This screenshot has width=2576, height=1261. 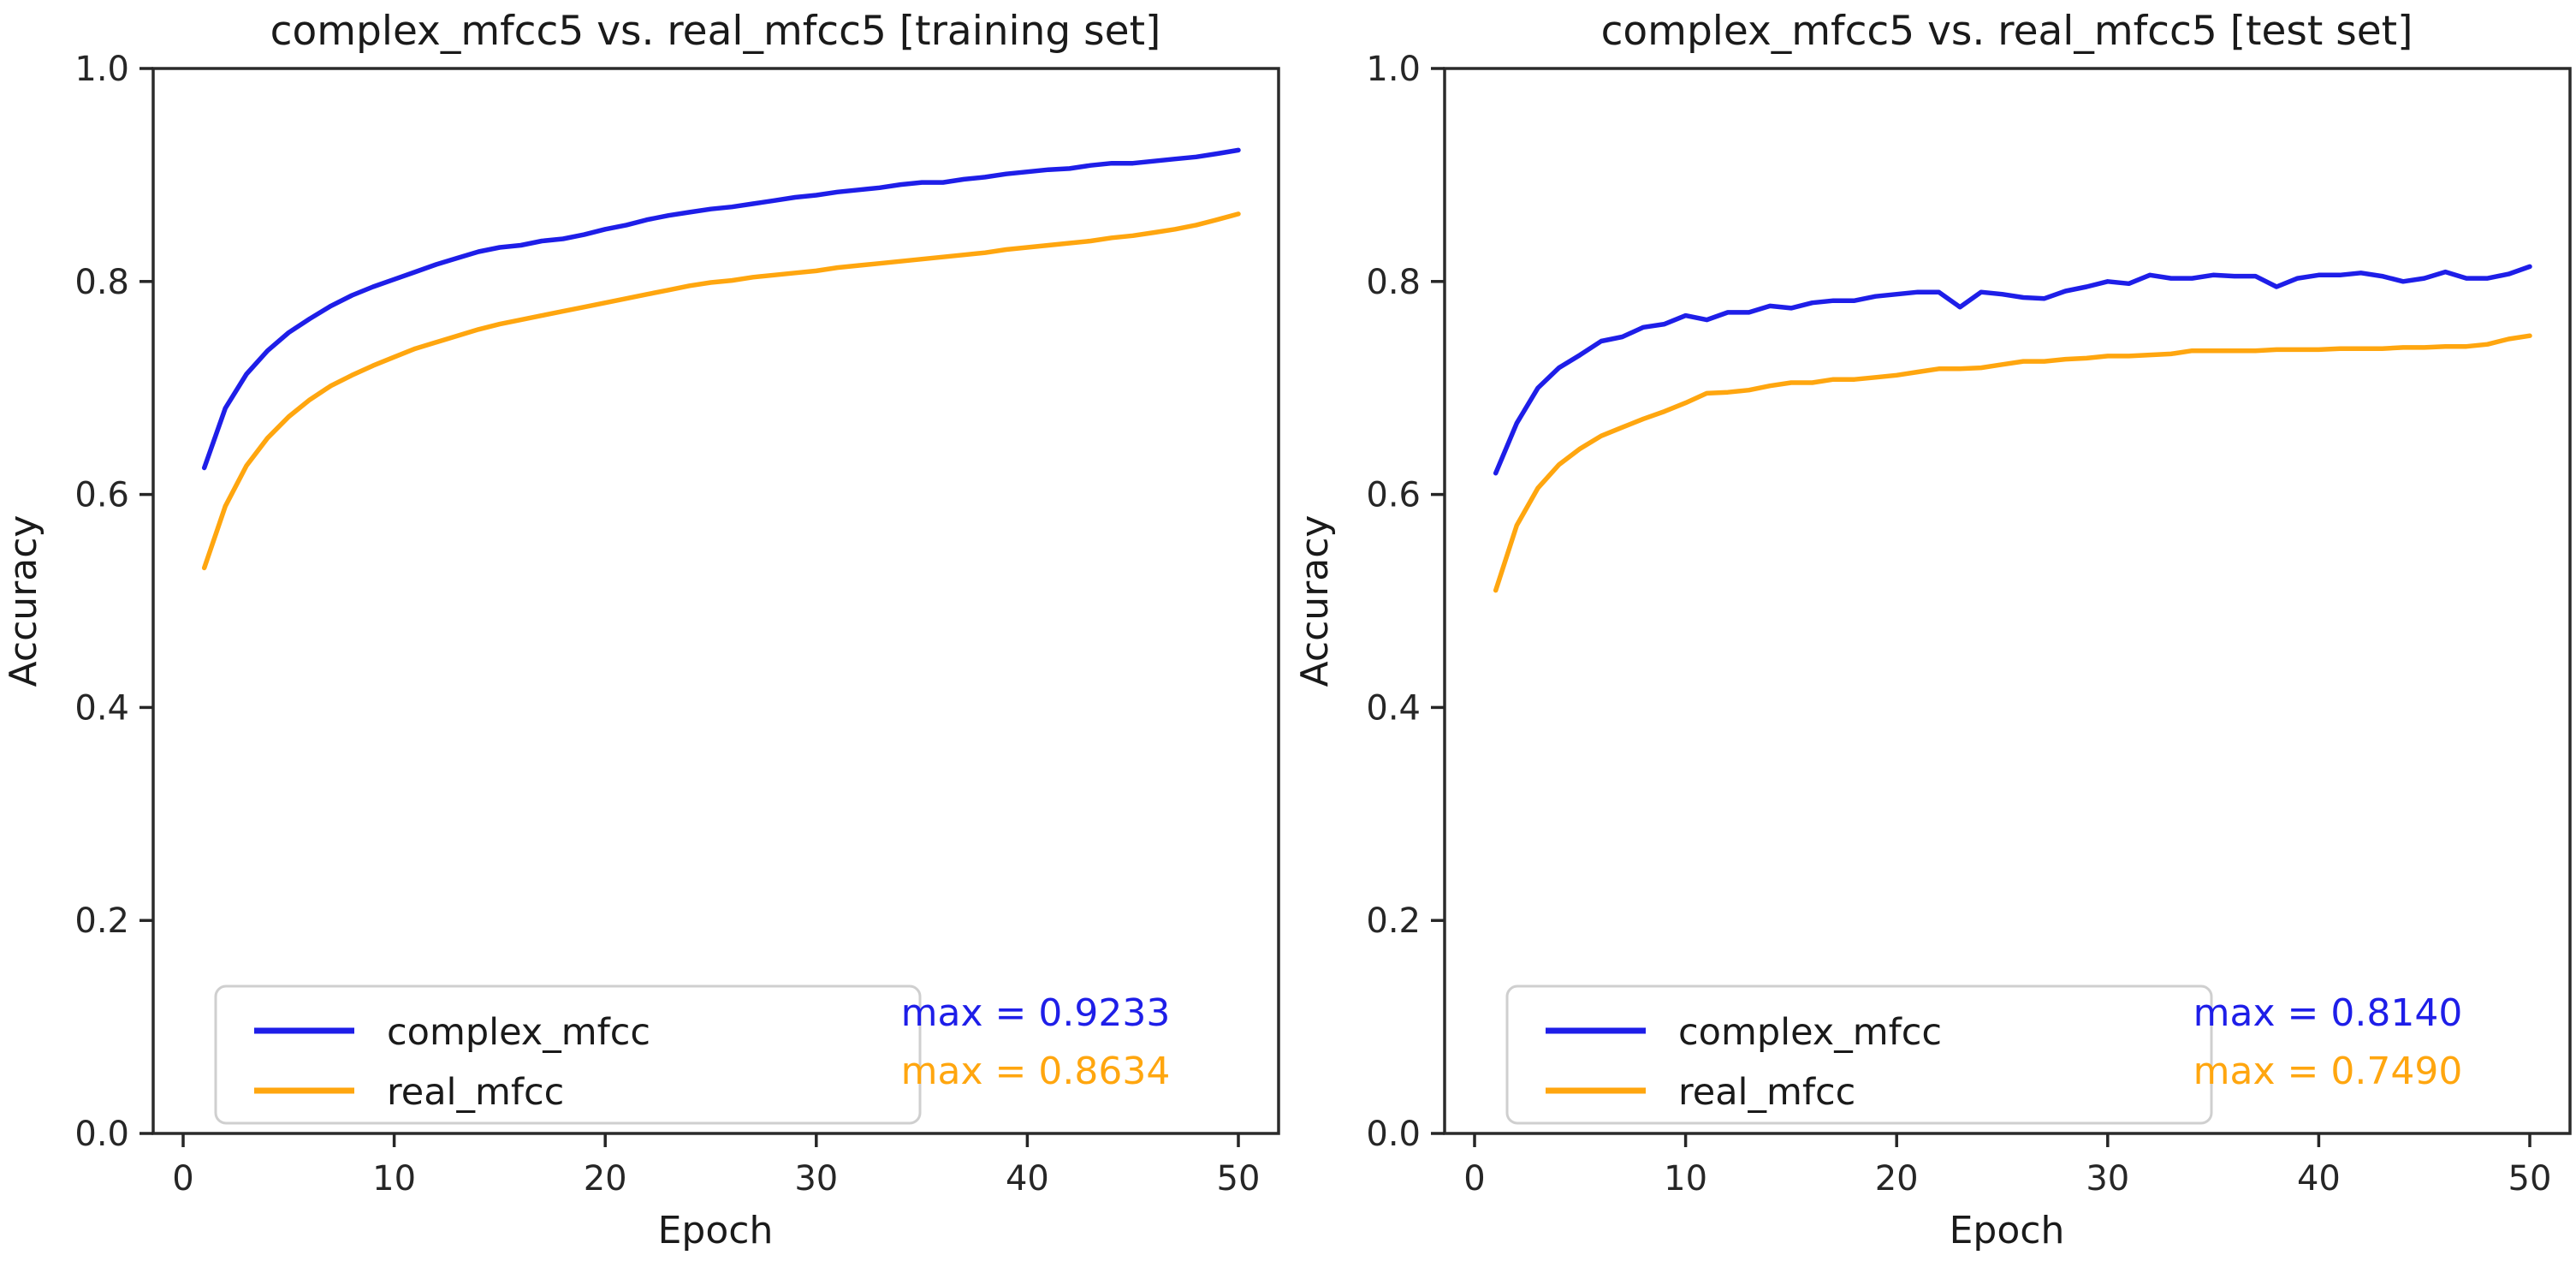 What do you see at coordinates (2007, 31) in the screenshot?
I see `chart-title: complex_mfcc5 vs. real_mfcc5 [test set]` at bounding box center [2007, 31].